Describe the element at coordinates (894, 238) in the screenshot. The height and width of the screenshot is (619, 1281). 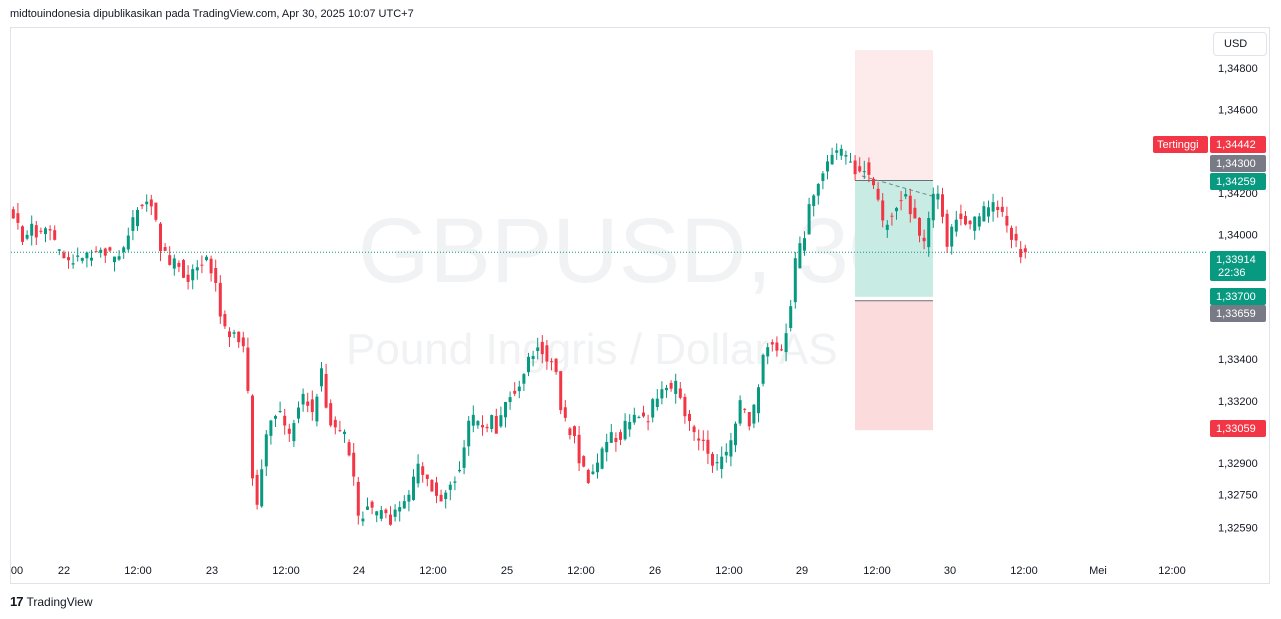
I see `position-profit-zone` at that location.